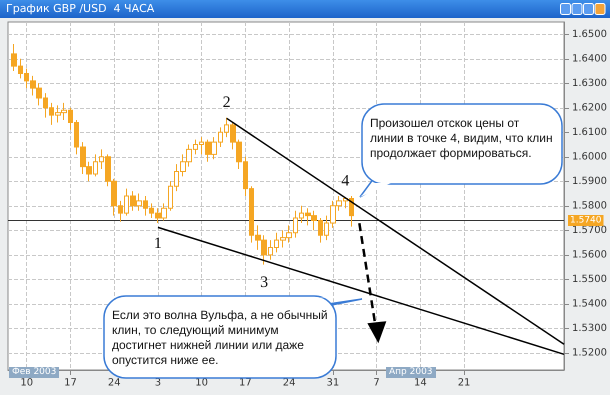 Image resolution: width=610 pixels, height=395 pixels. I want to click on annotation: 4, so click(345, 181).